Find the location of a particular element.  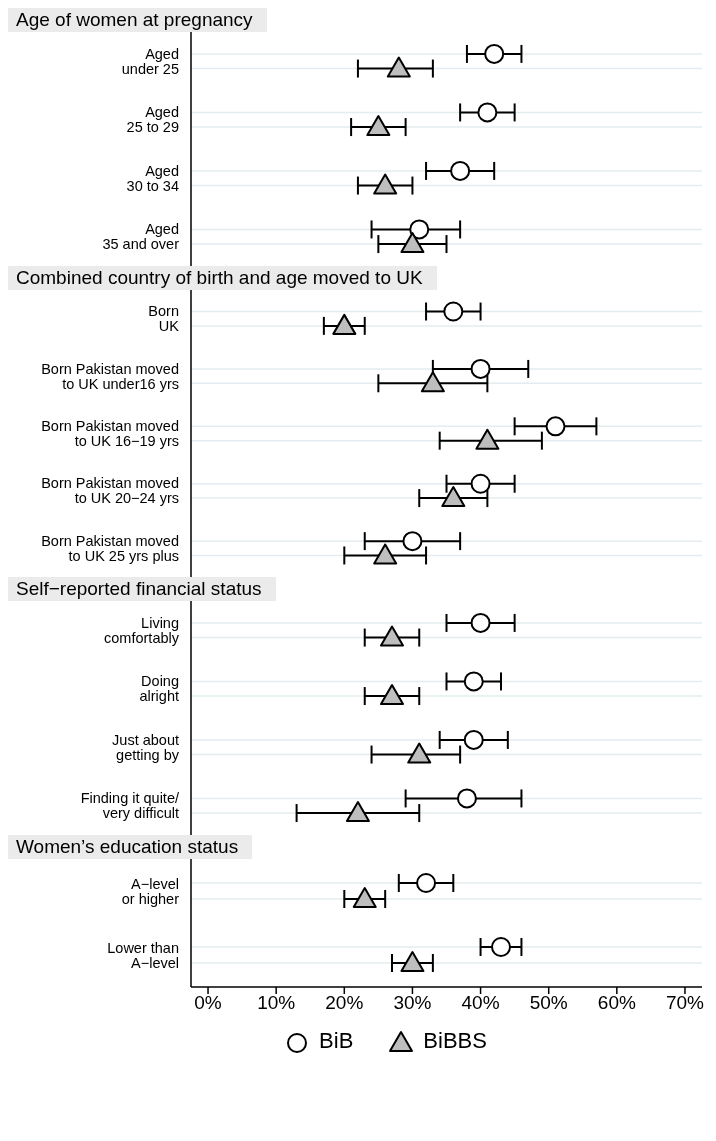

chart-title: Age of women at pregnancy is located at coordinates (137, 20).